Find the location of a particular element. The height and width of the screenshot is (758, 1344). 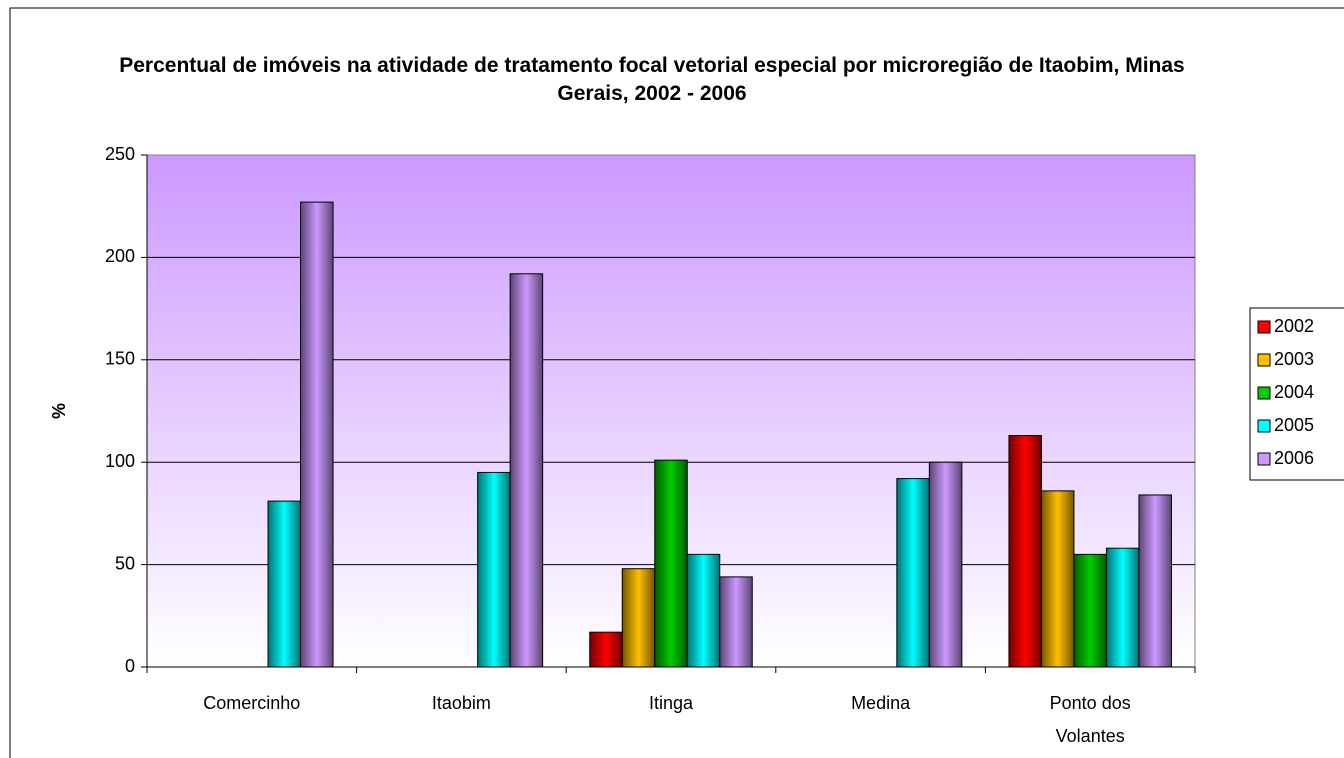

x-tick-label: Ponto dos Volantes is located at coordinates (1090, 719).